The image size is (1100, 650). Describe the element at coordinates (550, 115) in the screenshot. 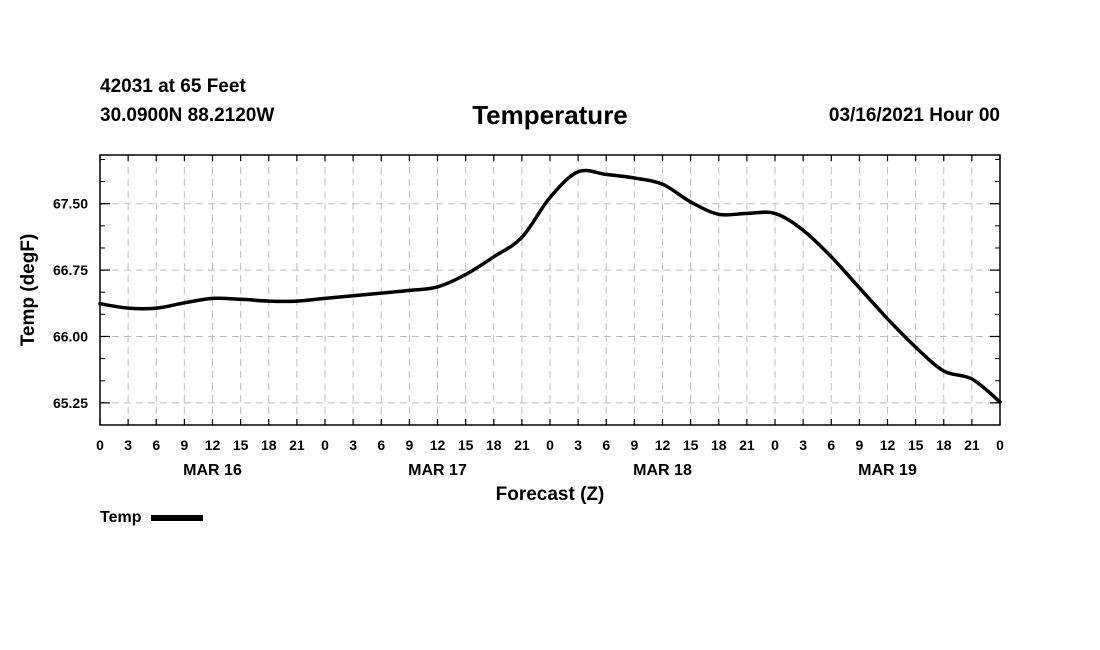

I see `chart-title: Temperature` at that location.